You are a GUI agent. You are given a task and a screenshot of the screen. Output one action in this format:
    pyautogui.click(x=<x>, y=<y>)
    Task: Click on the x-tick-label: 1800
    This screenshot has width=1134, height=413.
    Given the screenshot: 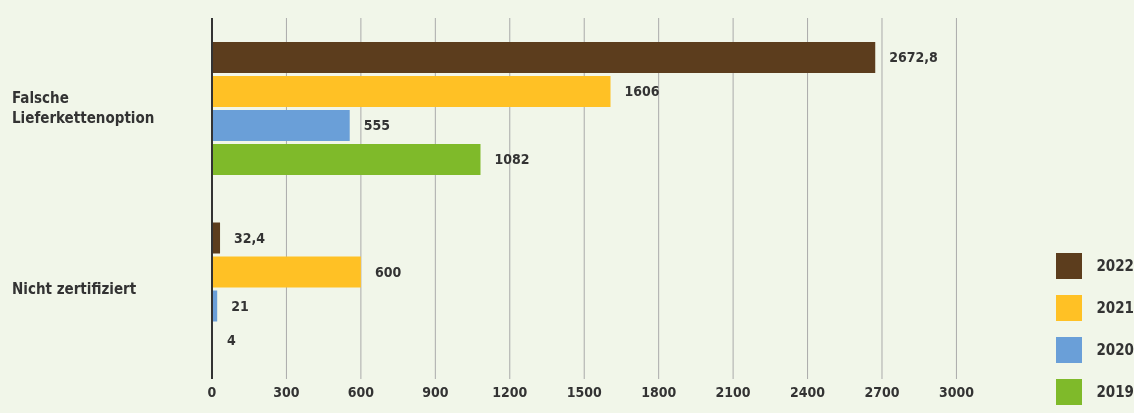 What is the action you would take?
    pyautogui.click(x=659, y=391)
    